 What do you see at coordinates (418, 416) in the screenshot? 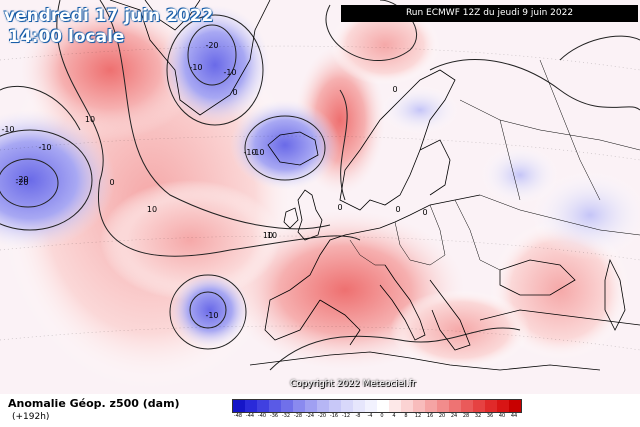
I see `color-scale-tick-label: 12` at bounding box center [418, 416].